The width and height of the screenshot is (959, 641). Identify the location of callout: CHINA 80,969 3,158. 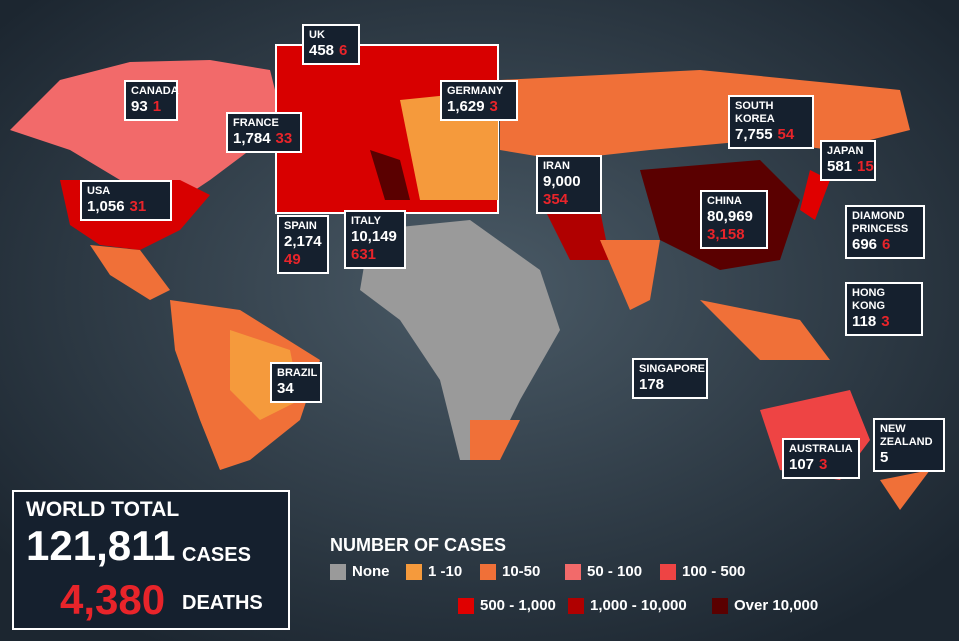
(734, 219).